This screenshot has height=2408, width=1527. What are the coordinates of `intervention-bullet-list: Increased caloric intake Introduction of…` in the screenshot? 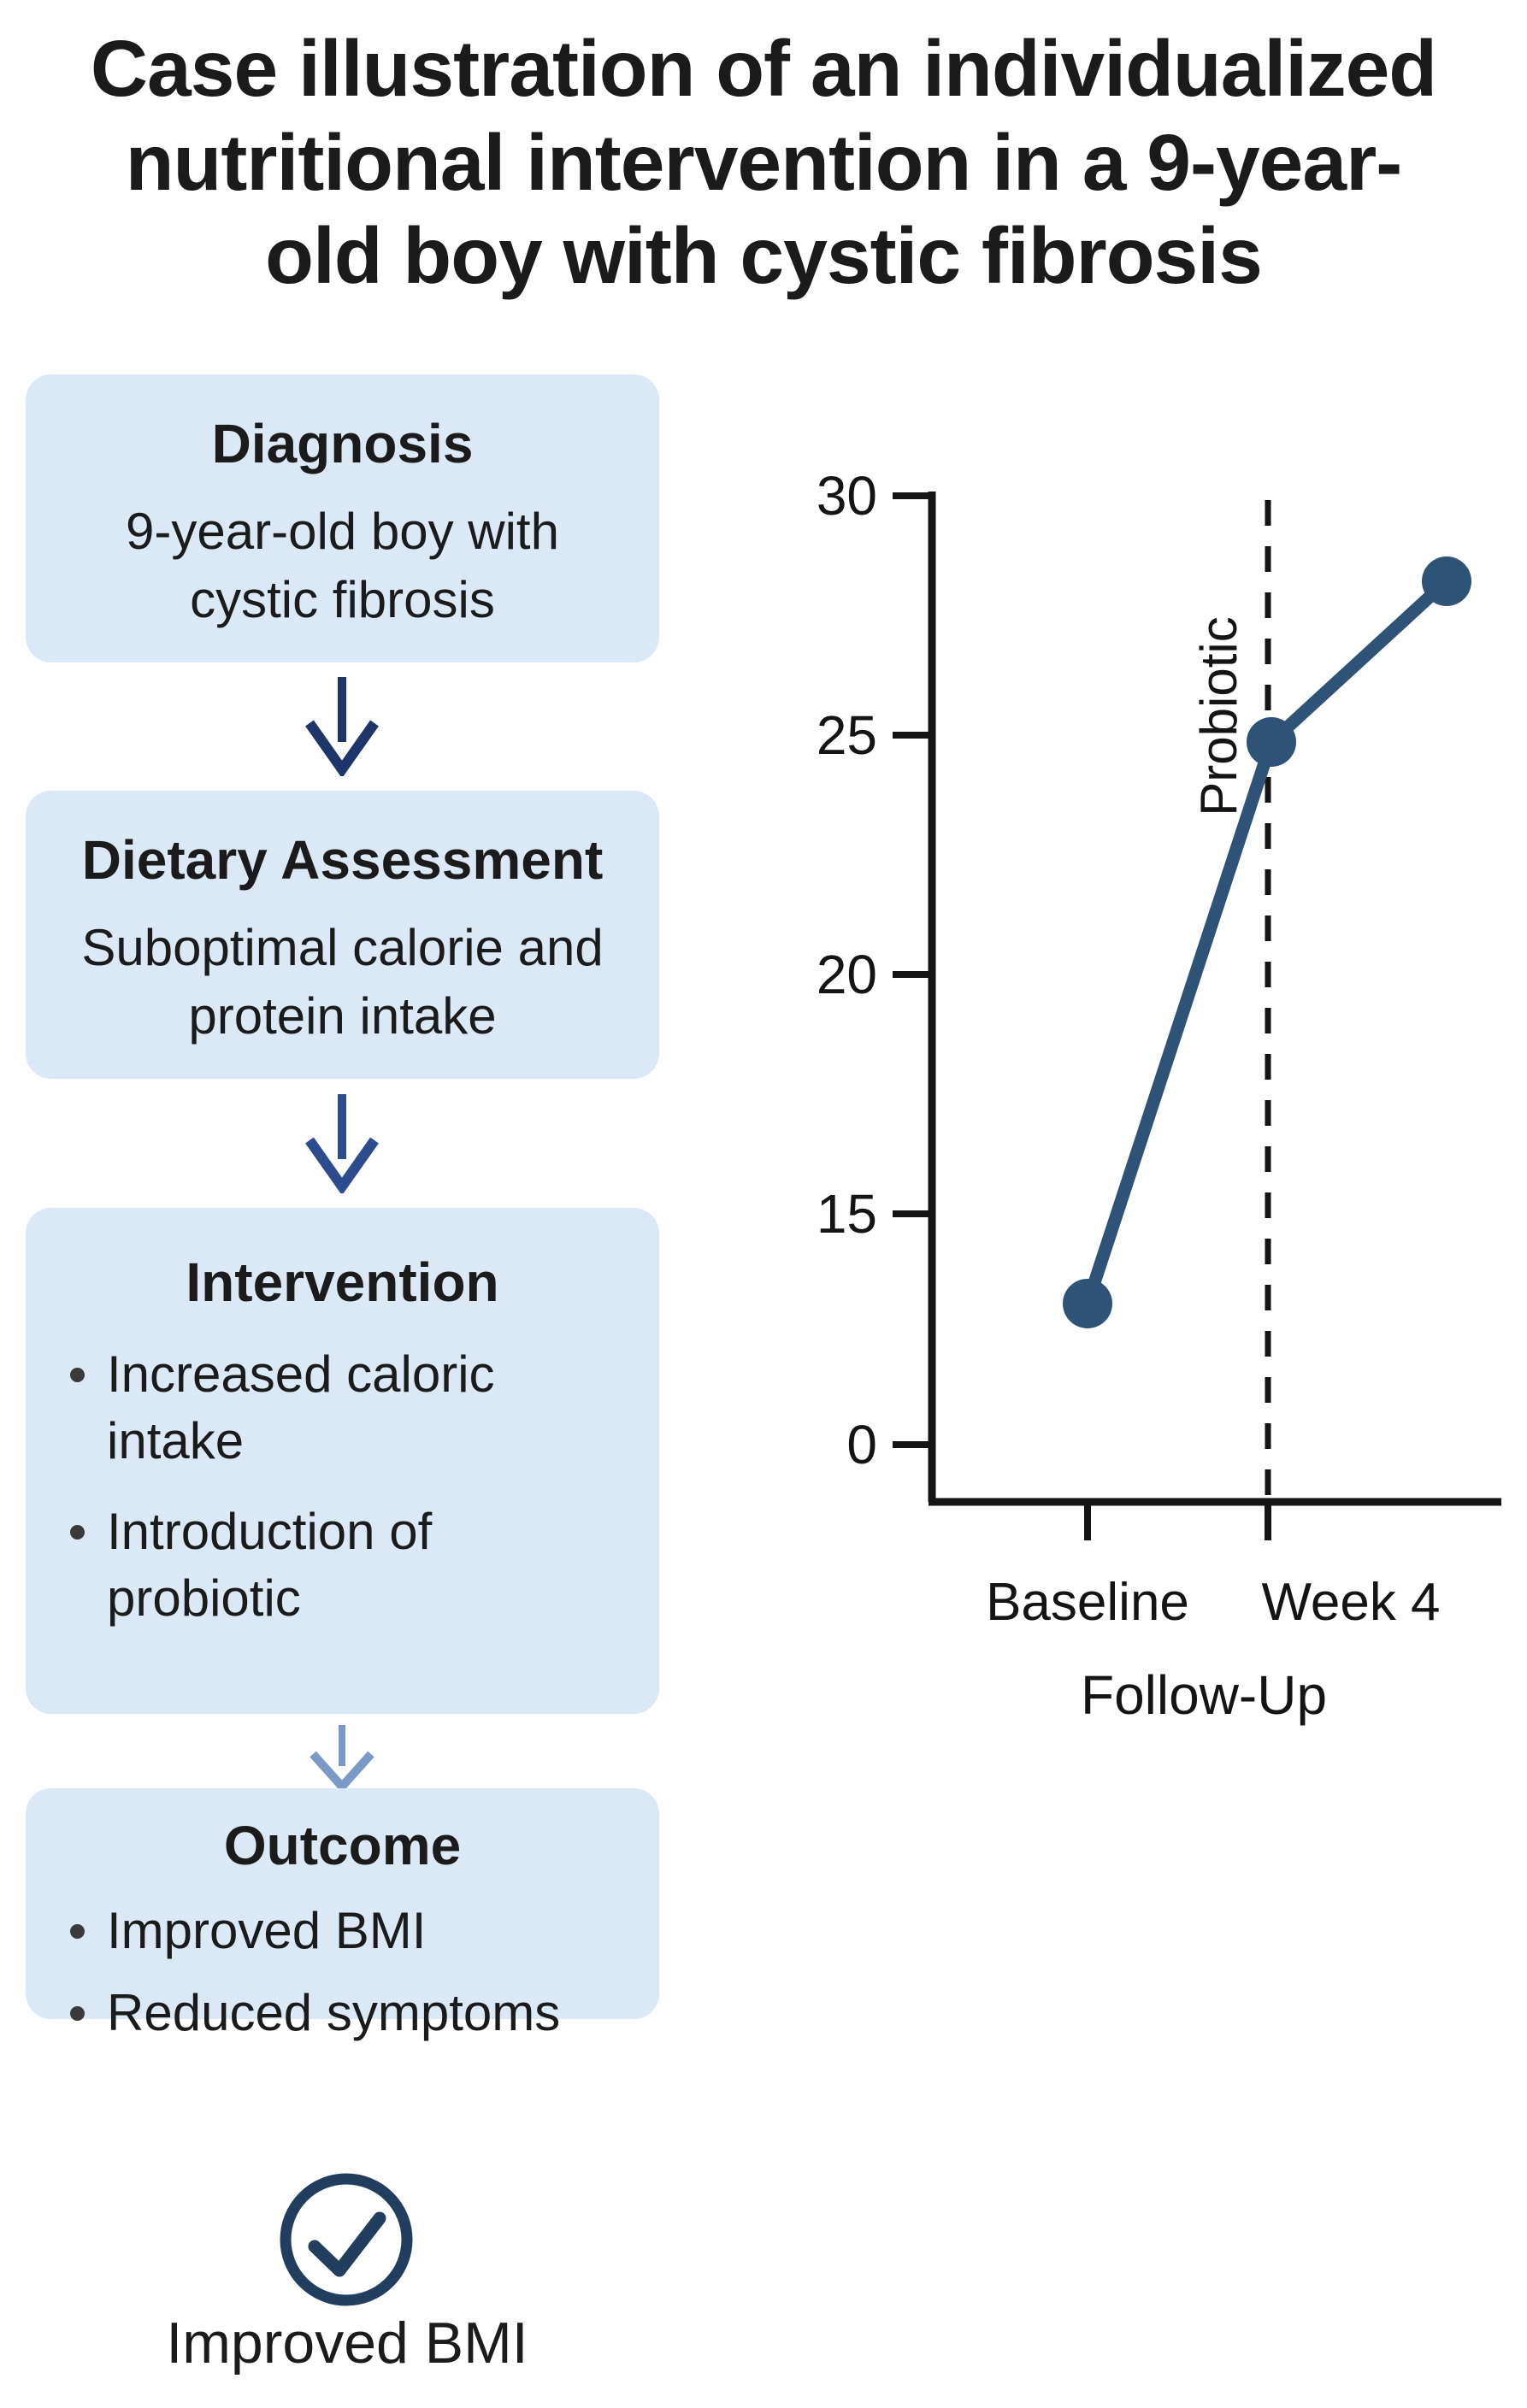 It's located at (342, 1486).